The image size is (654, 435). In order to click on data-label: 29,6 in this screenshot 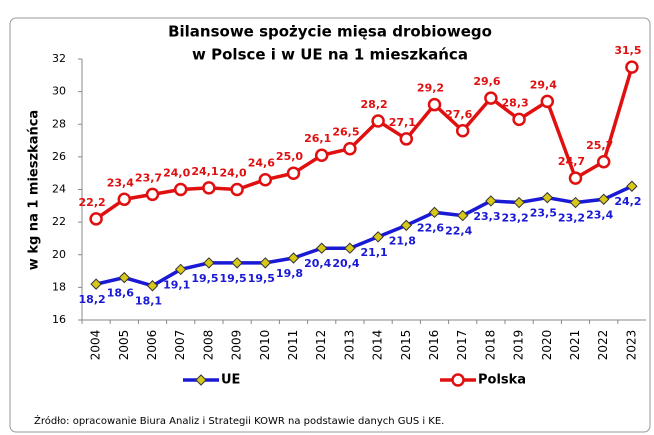, I will do `click(486, 81)`.